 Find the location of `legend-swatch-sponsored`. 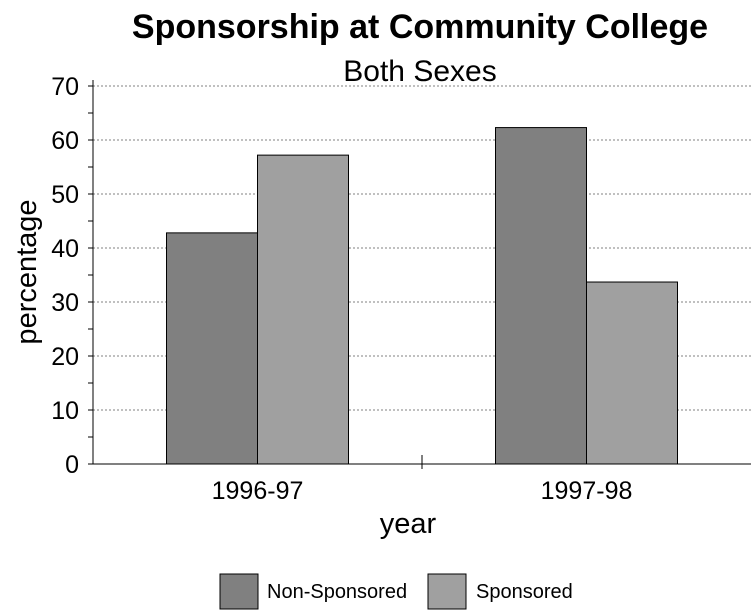

legend-swatch-sponsored is located at coordinates (447, 591).